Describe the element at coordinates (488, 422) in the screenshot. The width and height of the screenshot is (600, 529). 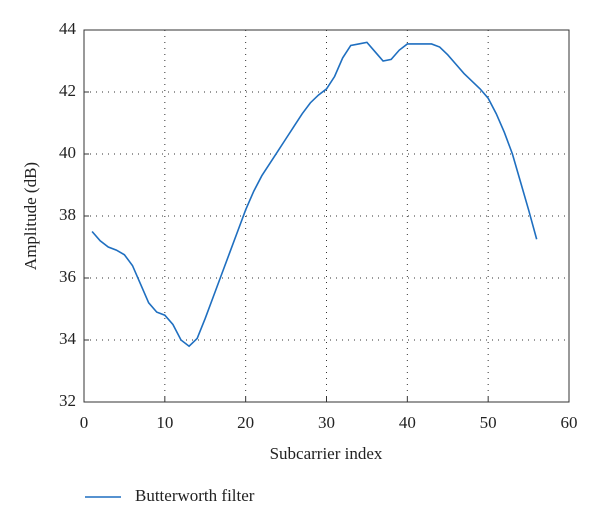
I see `x-tick-label: 50` at that location.